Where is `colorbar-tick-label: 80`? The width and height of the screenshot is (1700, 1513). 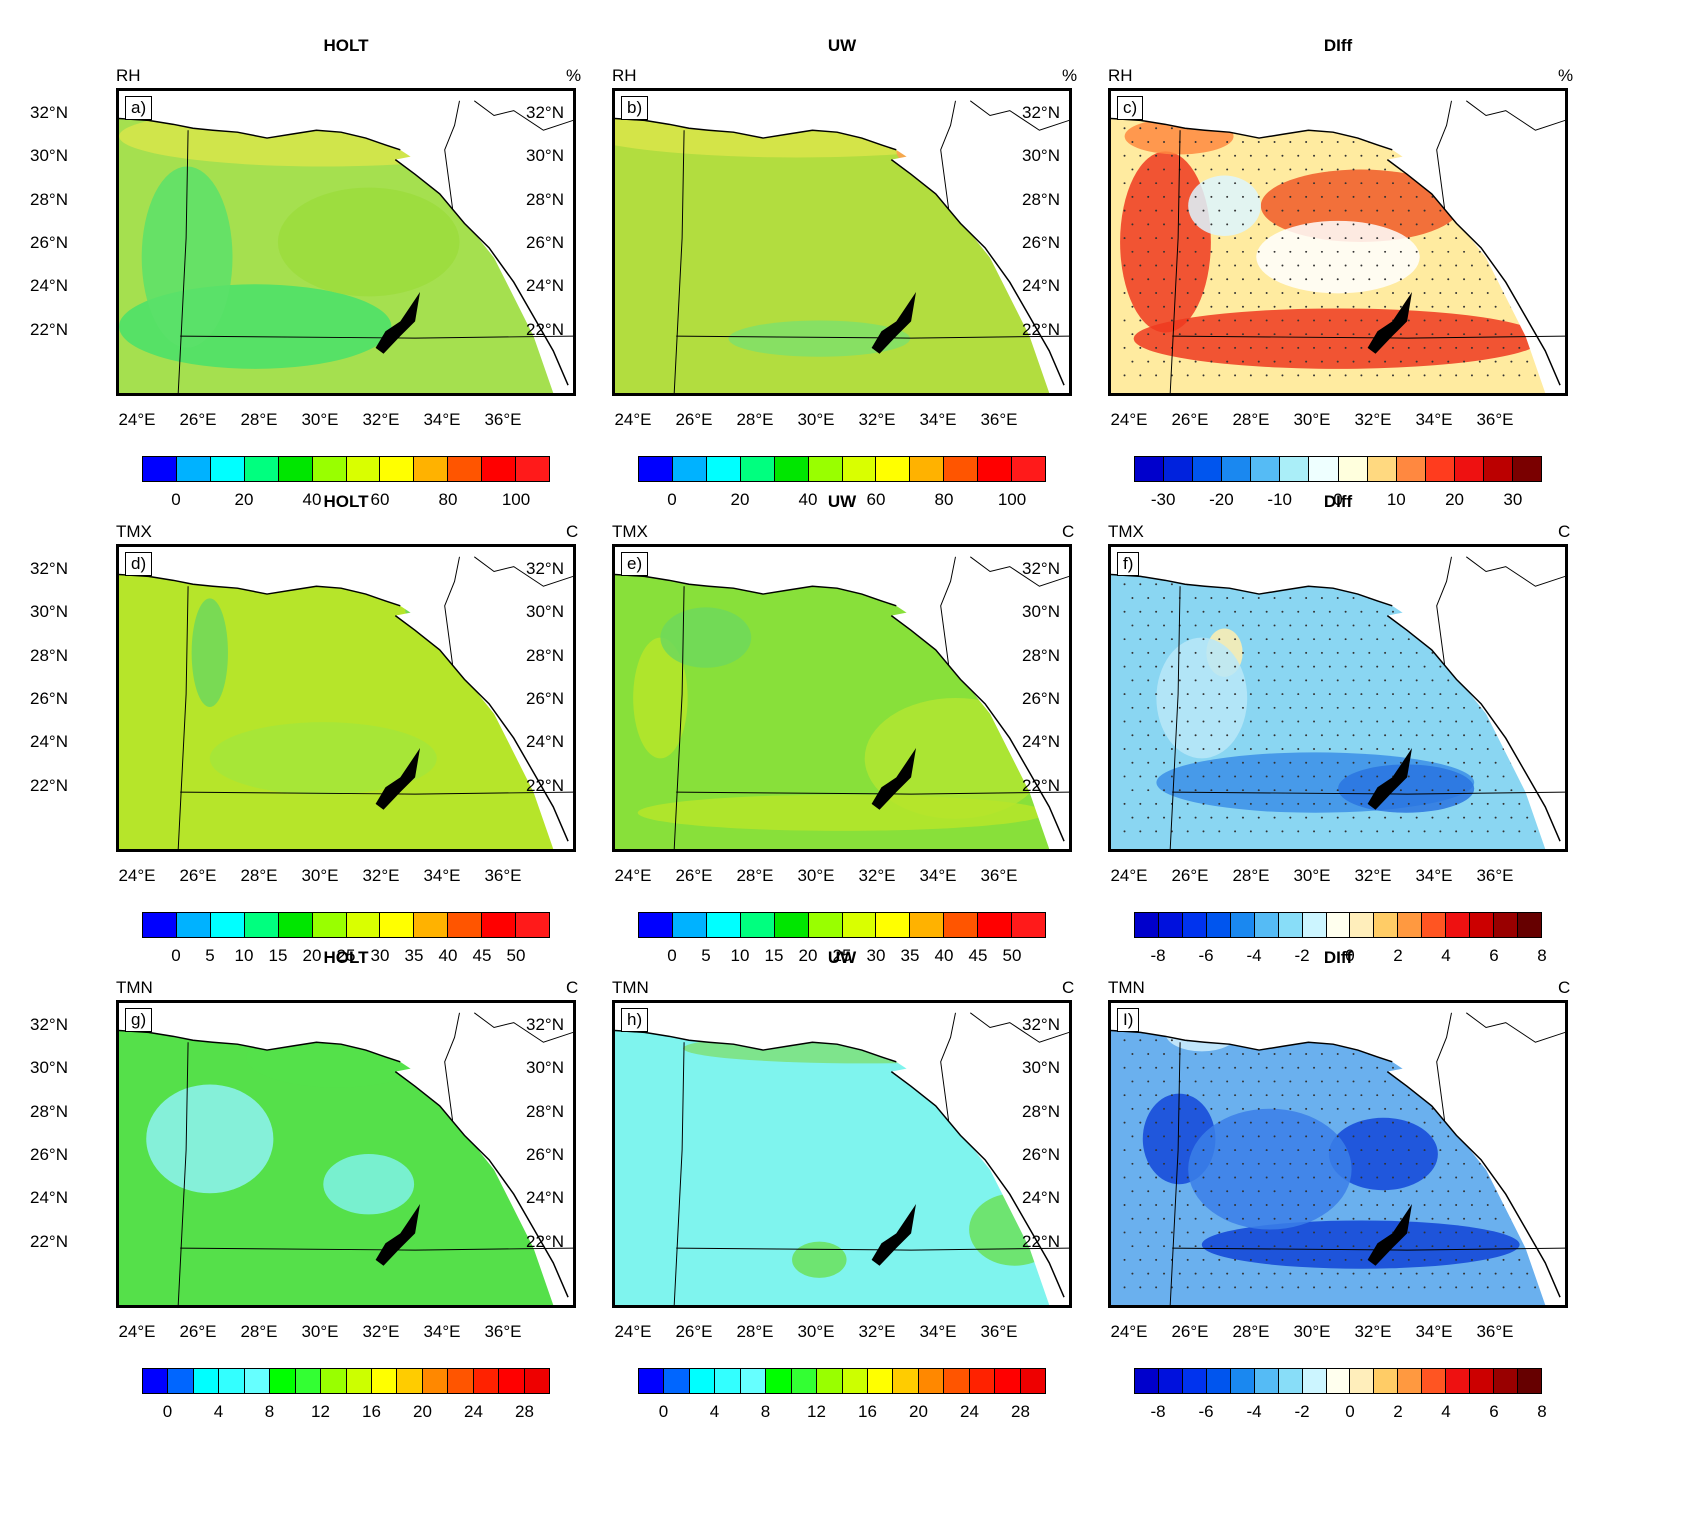
colorbar-tick-label: 80 is located at coordinates (944, 499).